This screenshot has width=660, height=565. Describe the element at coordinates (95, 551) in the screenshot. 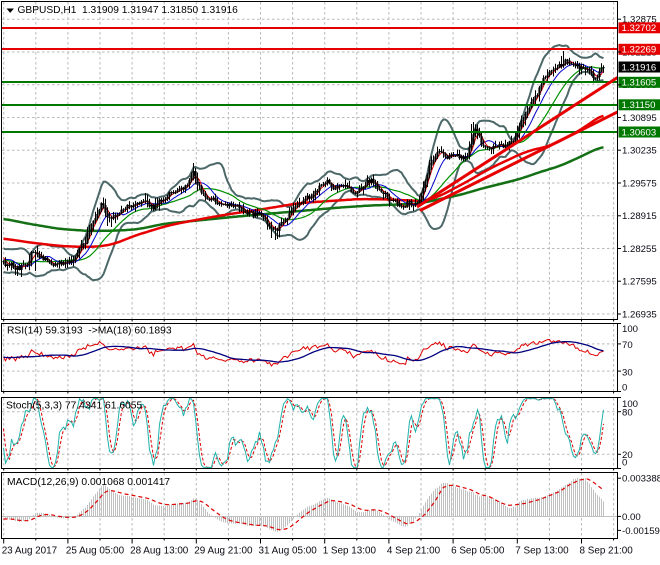

I see `svg-text: 25 Aug 05:00` at that location.